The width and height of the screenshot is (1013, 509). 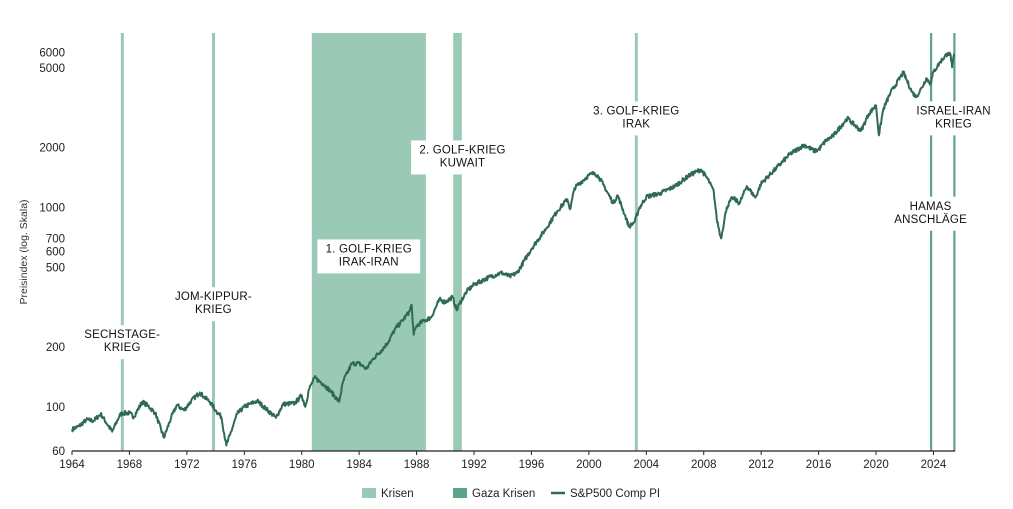 I want to click on x-tick-label: 2024, so click(x=934, y=465).